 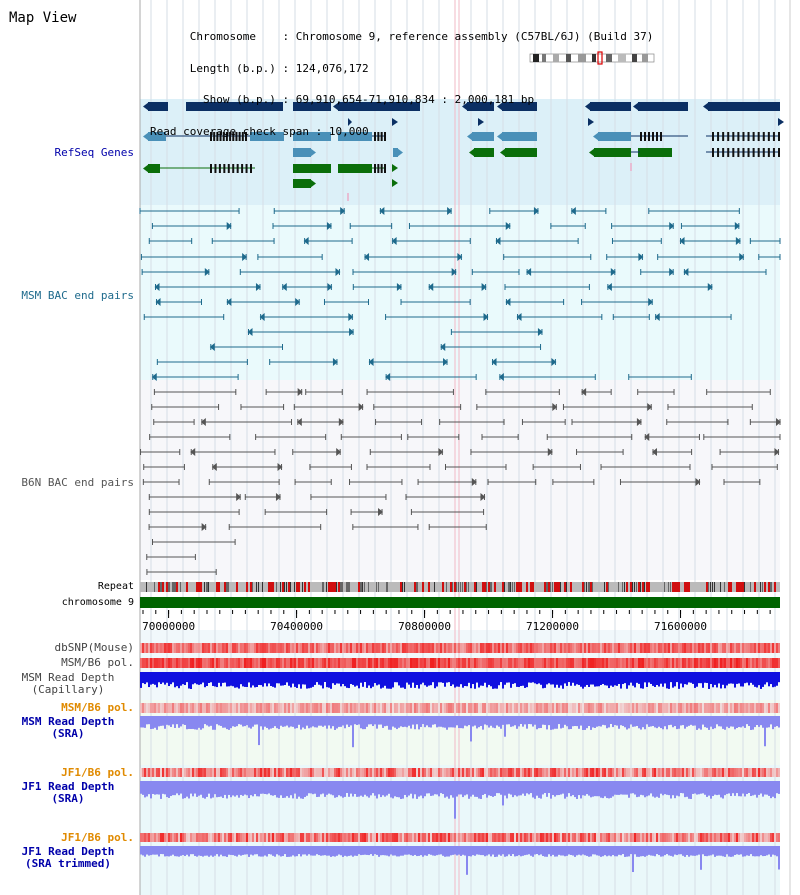 I want to click on axis-tick-label: 70000000, so click(x=168, y=626).